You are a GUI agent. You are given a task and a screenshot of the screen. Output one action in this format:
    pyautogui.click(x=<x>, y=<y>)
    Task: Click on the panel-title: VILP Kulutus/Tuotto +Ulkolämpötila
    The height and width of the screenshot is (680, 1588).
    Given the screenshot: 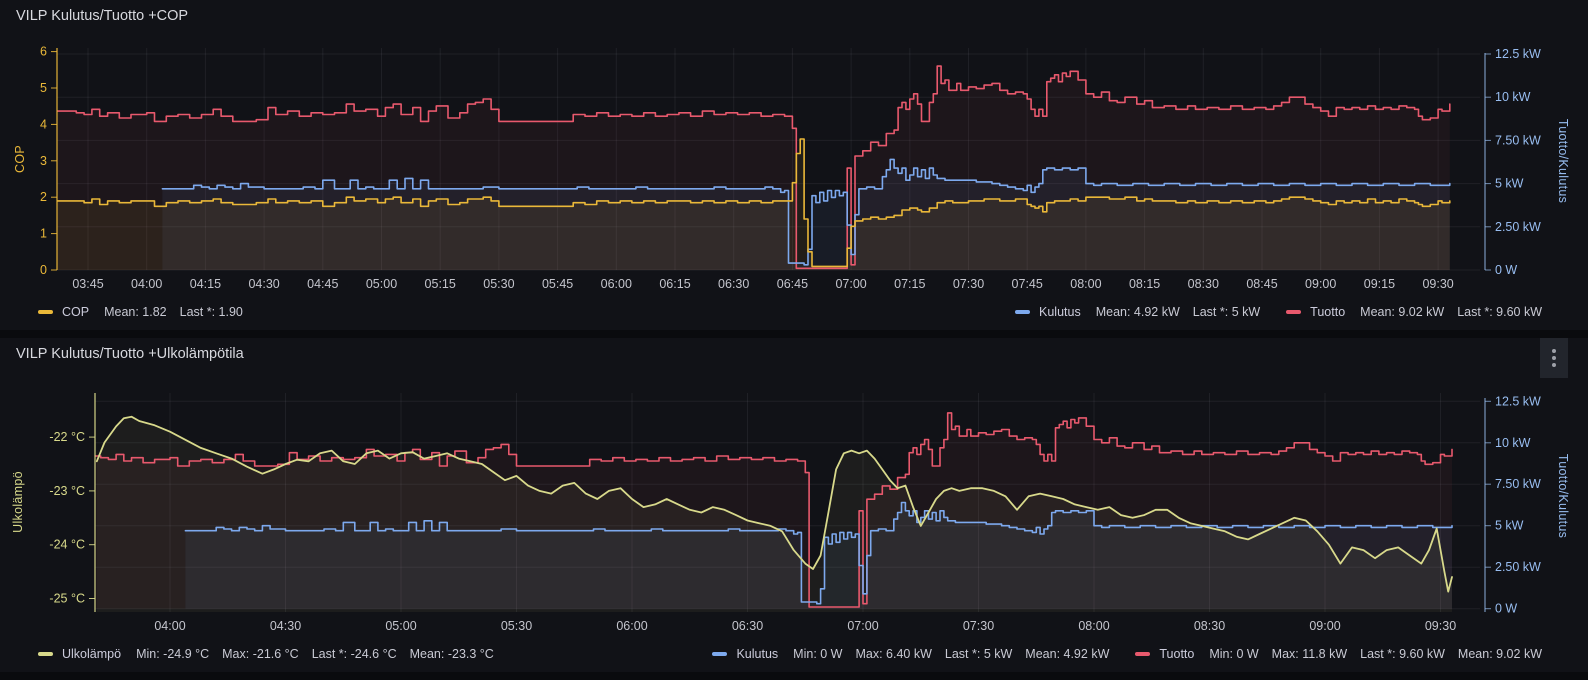 What is the action you would take?
    pyautogui.click(x=130, y=354)
    